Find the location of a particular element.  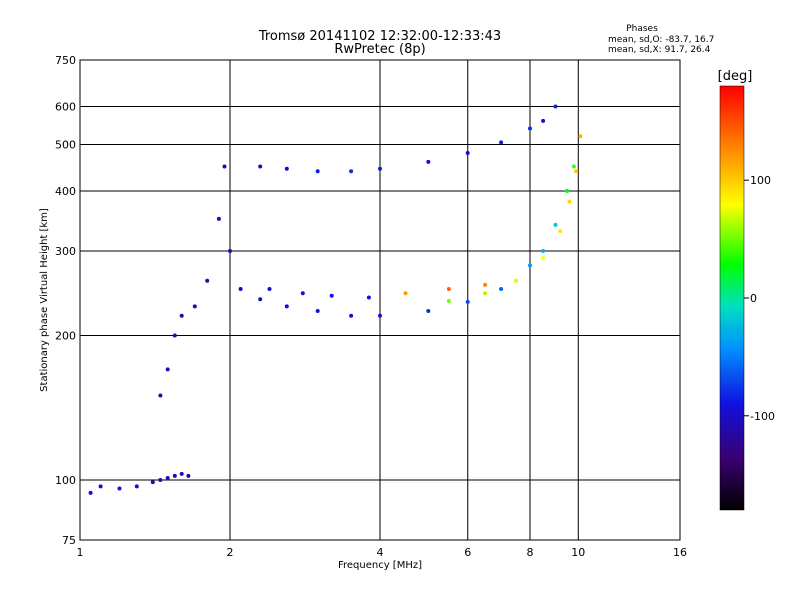

x-tick-label: 8 is located at coordinates (530, 552).